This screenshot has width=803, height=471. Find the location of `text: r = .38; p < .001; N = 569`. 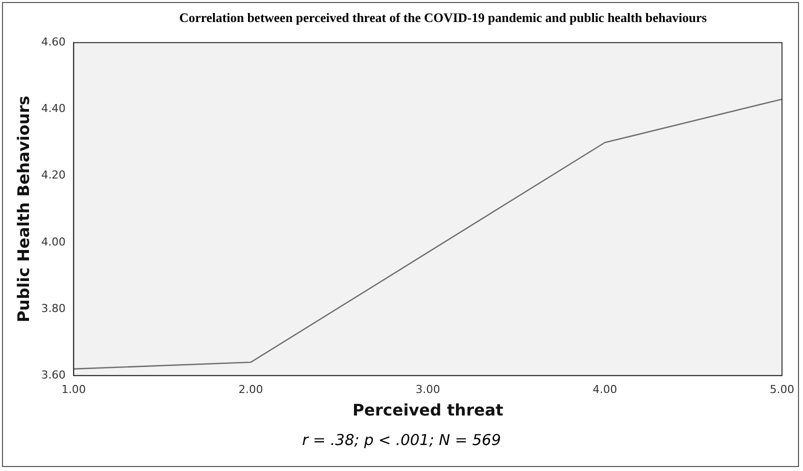

text: r = .38; p < .001; N = 569 is located at coordinates (401, 440).